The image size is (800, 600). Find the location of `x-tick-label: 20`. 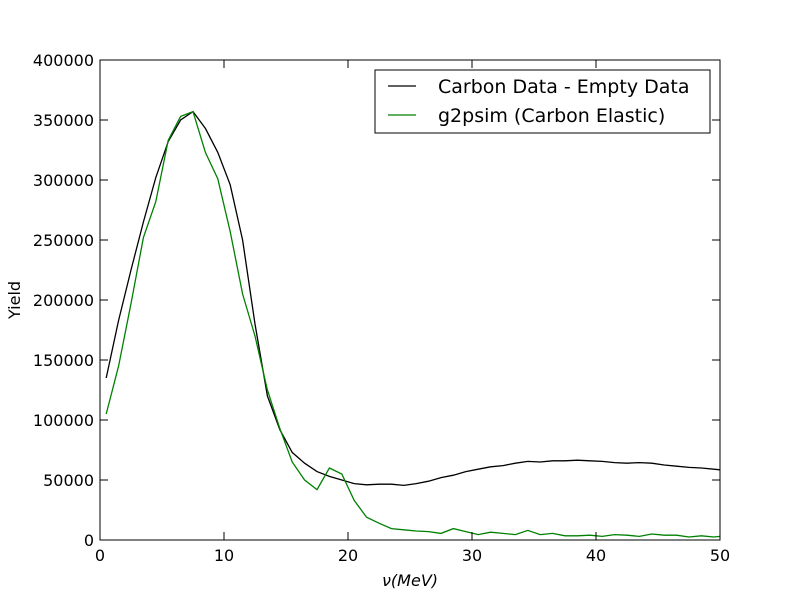

x-tick-label: 20 is located at coordinates (348, 555).